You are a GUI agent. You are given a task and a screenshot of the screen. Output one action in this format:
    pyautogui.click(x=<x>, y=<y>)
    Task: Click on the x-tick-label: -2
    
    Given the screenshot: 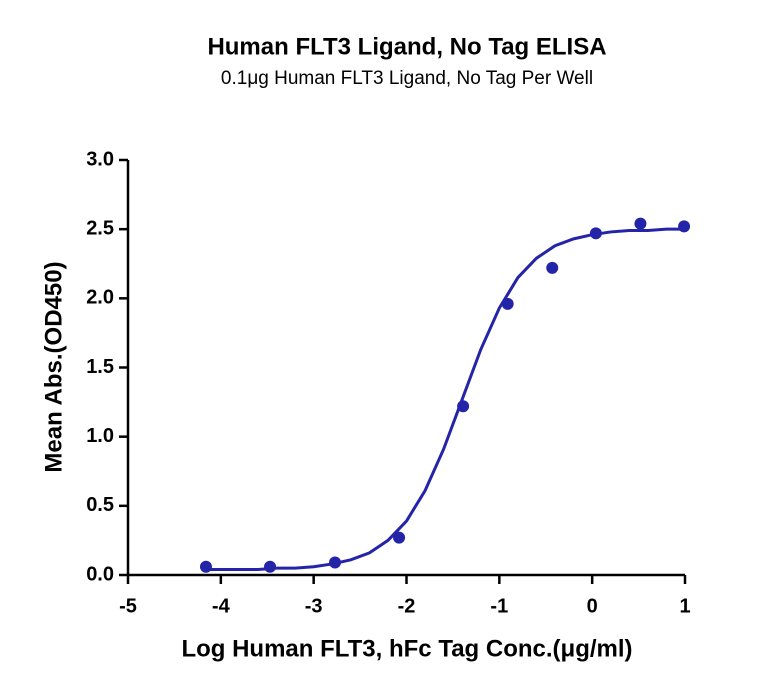 What is the action you would take?
    pyautogui.click(x=407, y=606)
    